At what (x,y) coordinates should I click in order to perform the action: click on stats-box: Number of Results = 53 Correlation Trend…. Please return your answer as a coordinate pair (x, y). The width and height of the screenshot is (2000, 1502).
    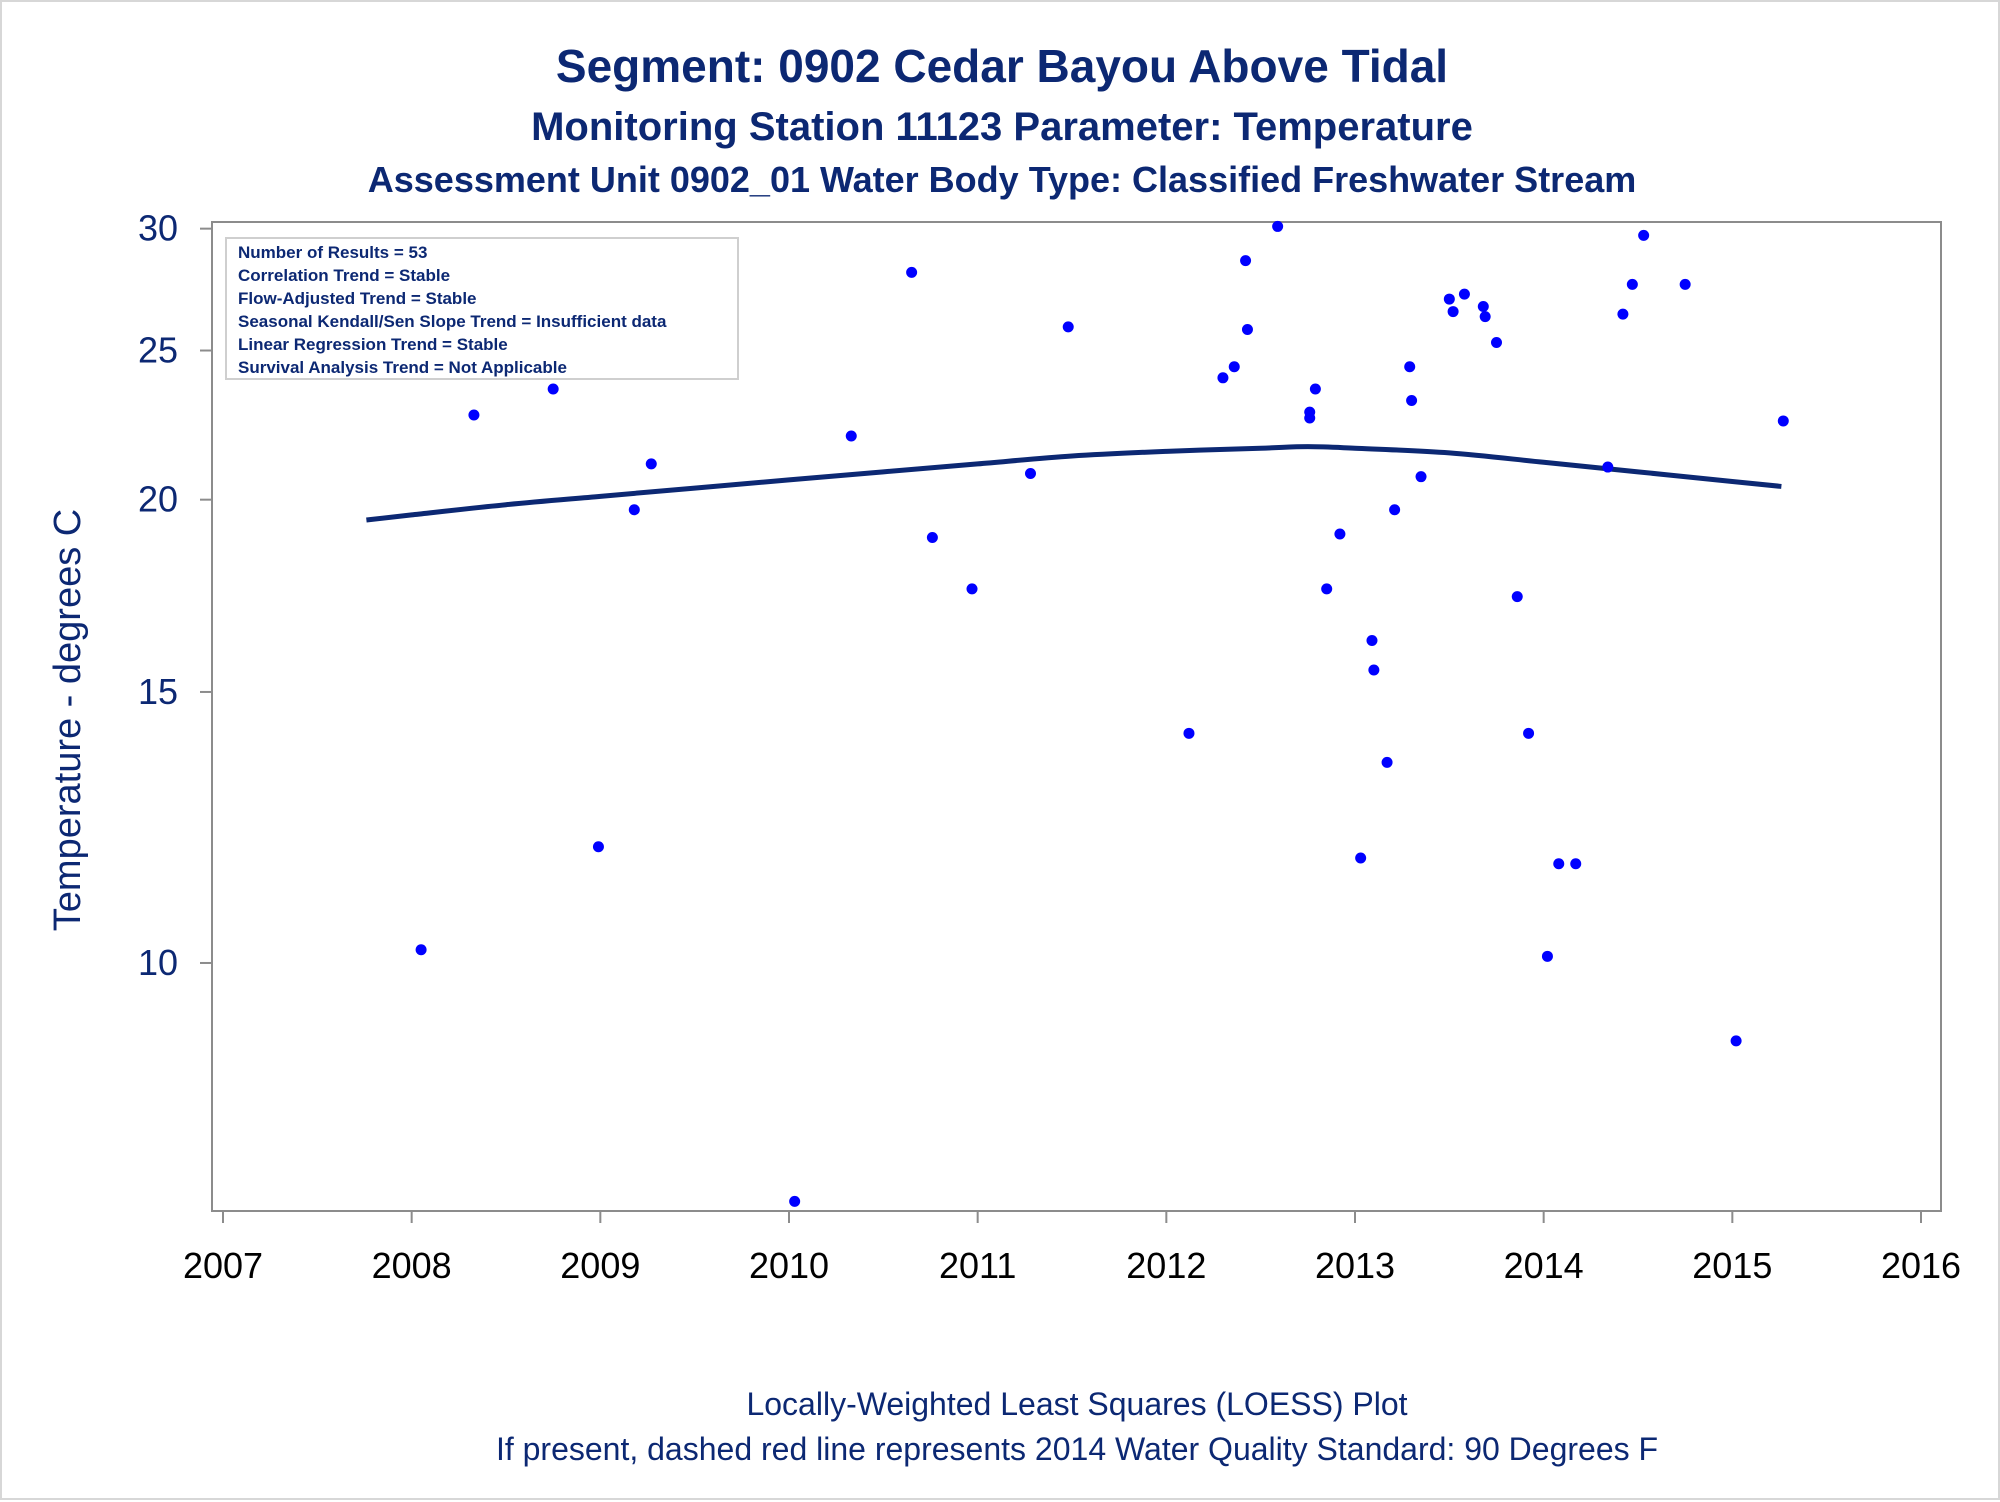
    Looking at the image, I should click on (482, 308).